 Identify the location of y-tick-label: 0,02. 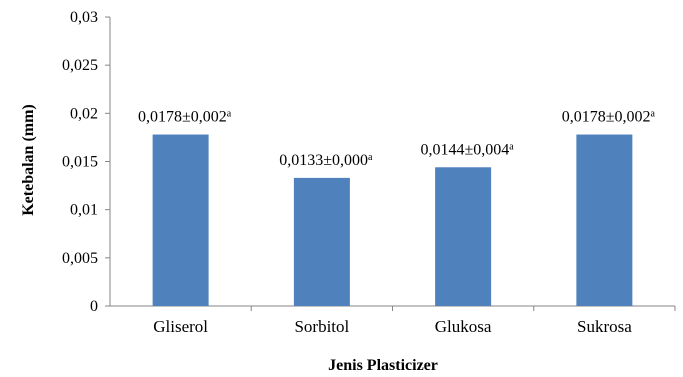
(84, 113).